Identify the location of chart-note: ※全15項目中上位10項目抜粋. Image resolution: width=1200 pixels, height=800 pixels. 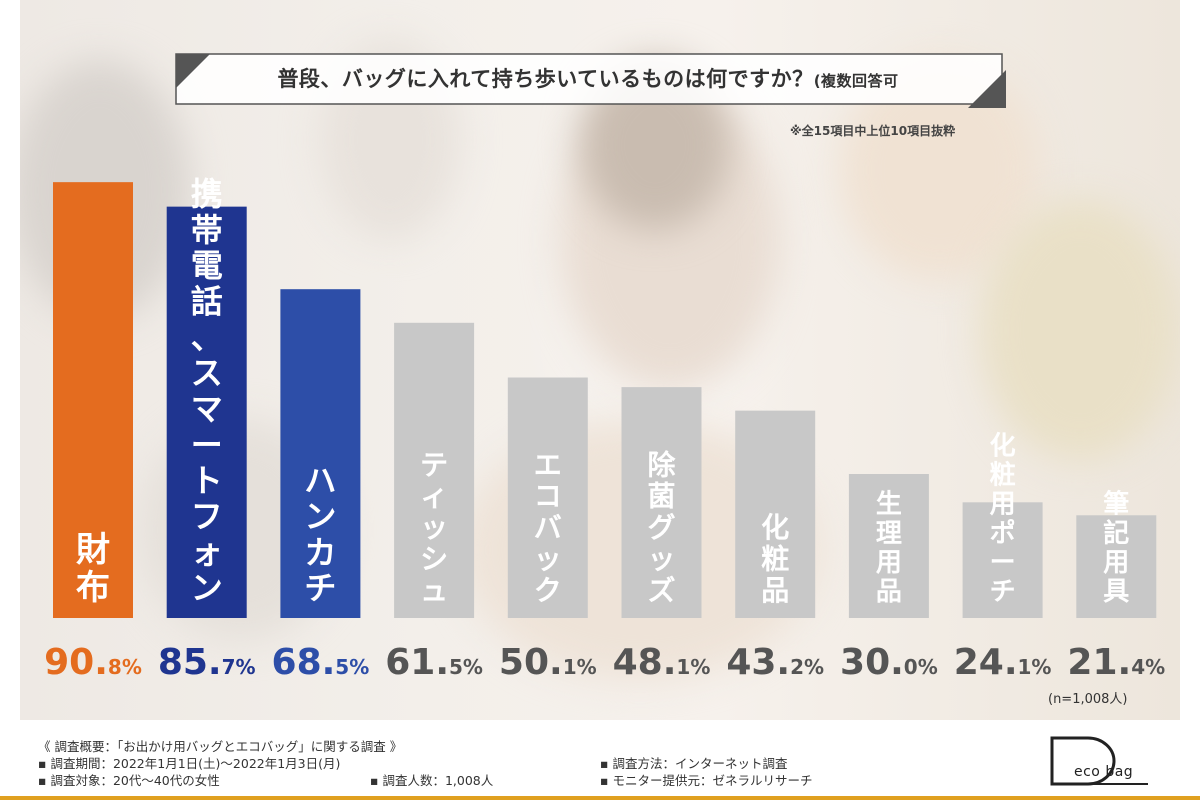
(873, 131).